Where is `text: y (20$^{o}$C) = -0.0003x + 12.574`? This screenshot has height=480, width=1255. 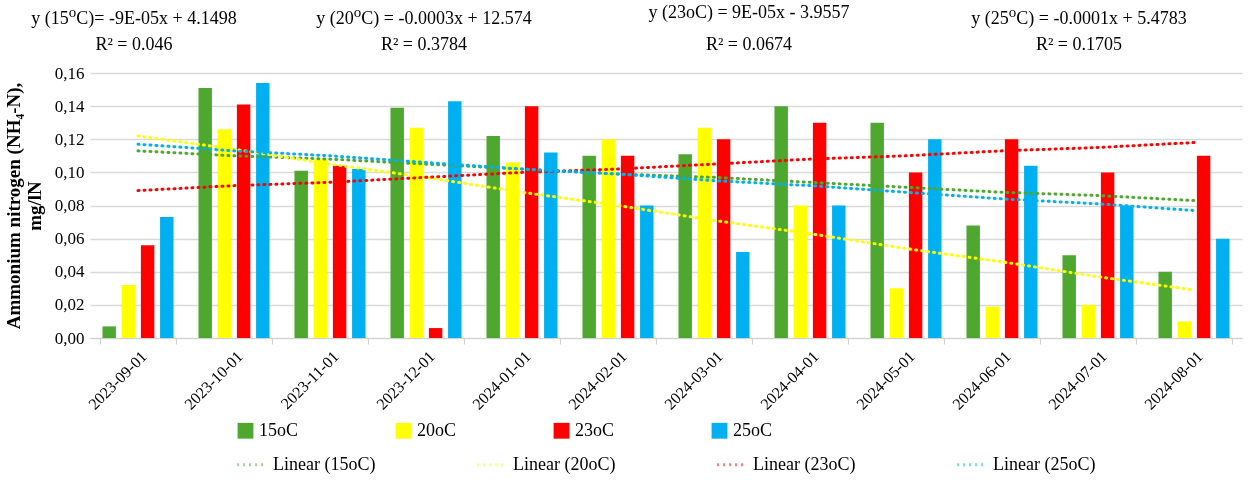
text: y (20$^{o}$C) = -0.0003x + 12.574 is located at coordinates (424, 16).